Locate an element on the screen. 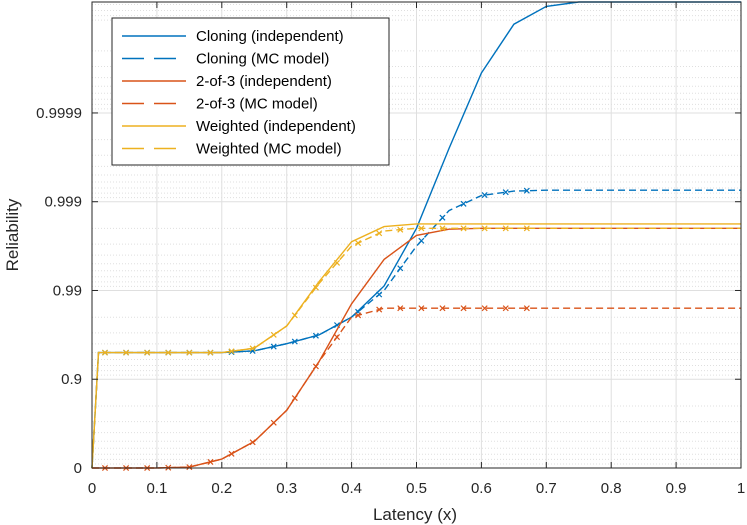 Image resolution: width=747 pixels, height=525 pixels. x-tick-label: 0.3 is located at coordinates (286, 488).